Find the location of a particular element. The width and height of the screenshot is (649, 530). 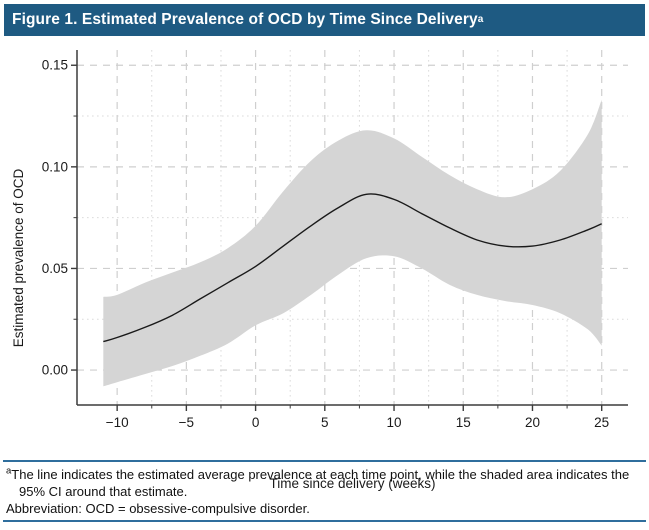

x-tick-label: −5 is located at coordinates (186, 422).